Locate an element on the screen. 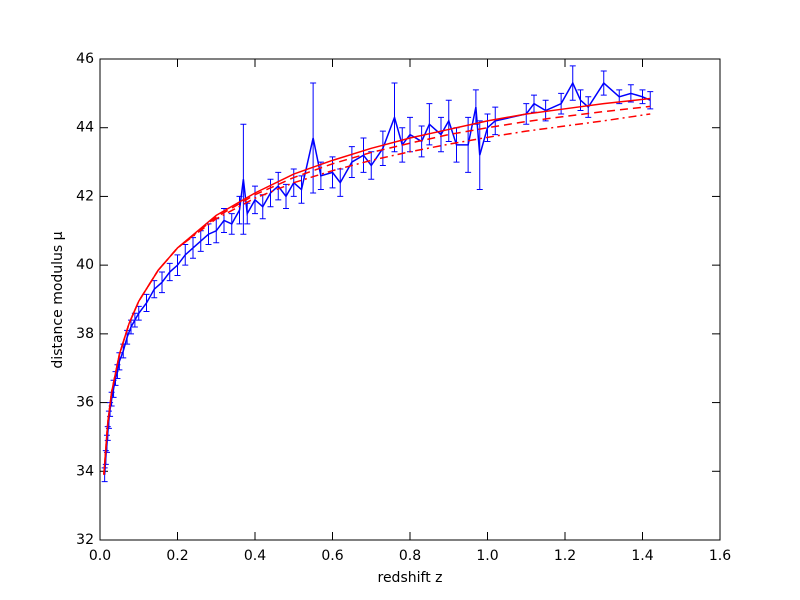  x-tick-label: 1.0 is located at coordinates (487, 556).